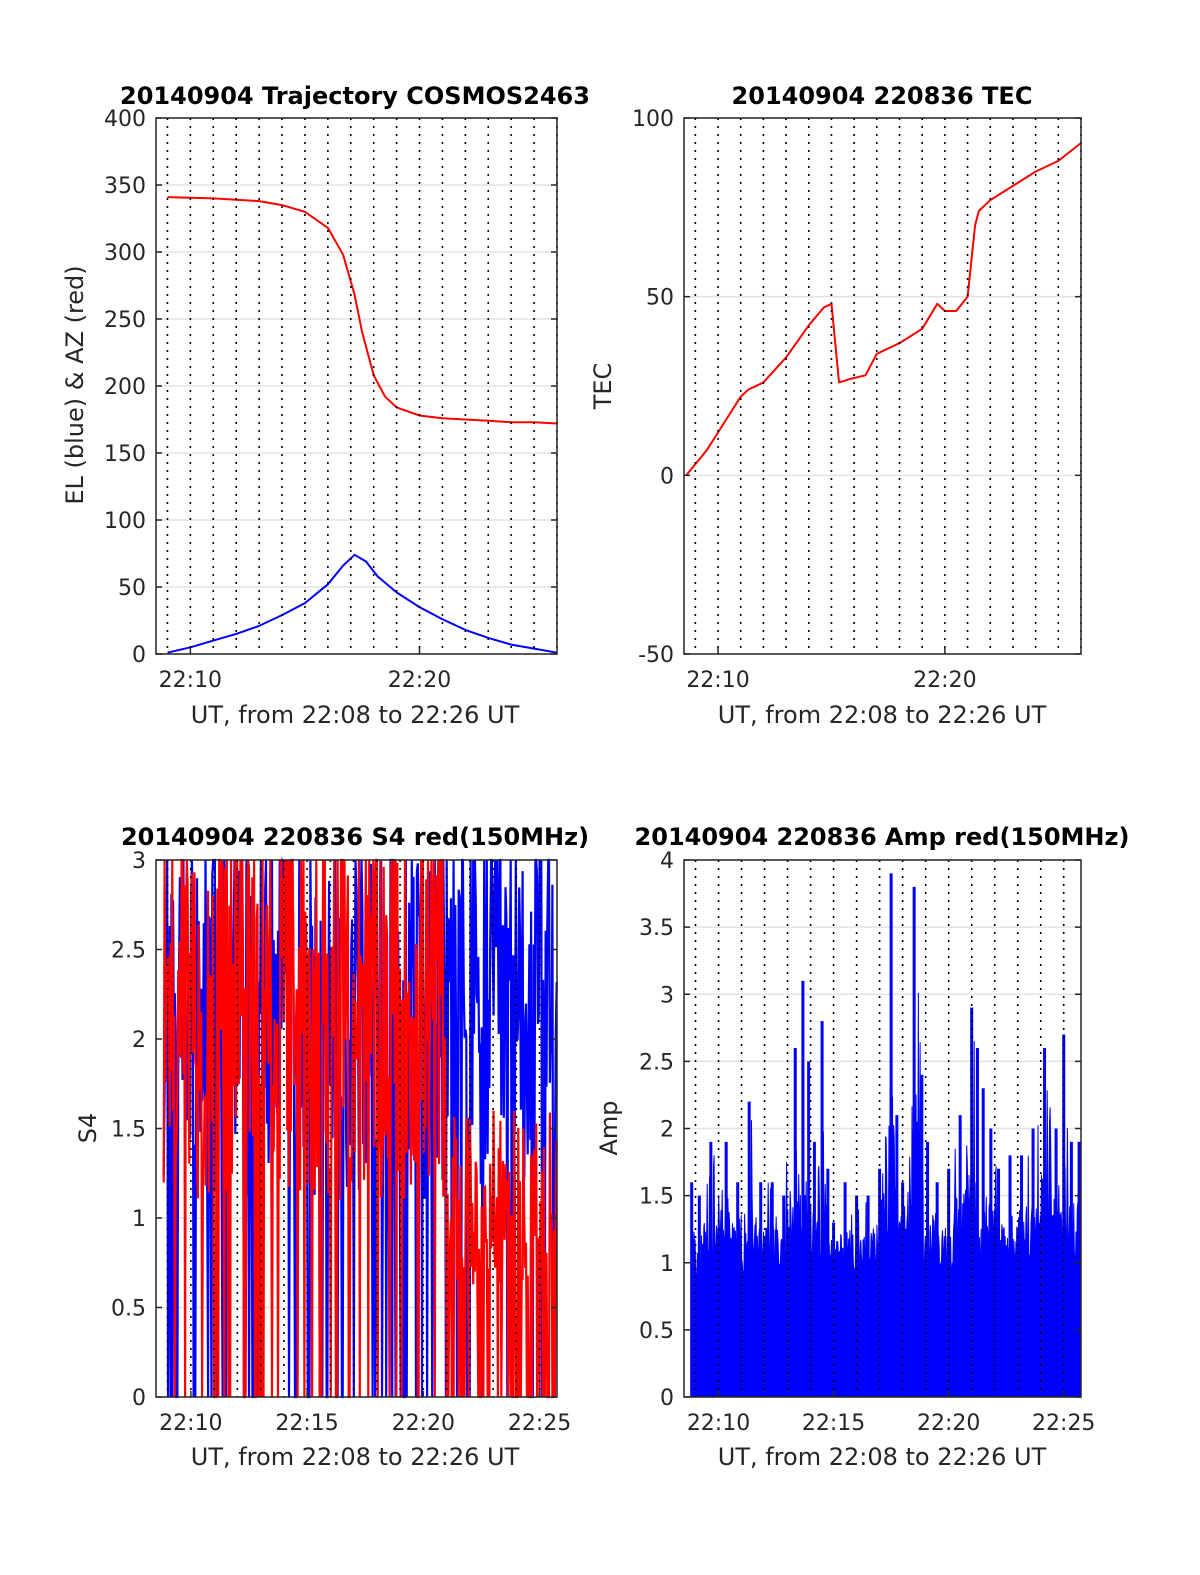  Describe the element at coordinates (882, 837) in the screenshot. I see `chart-title: 20140904 220836 Amp red(150MHz)` at that location.